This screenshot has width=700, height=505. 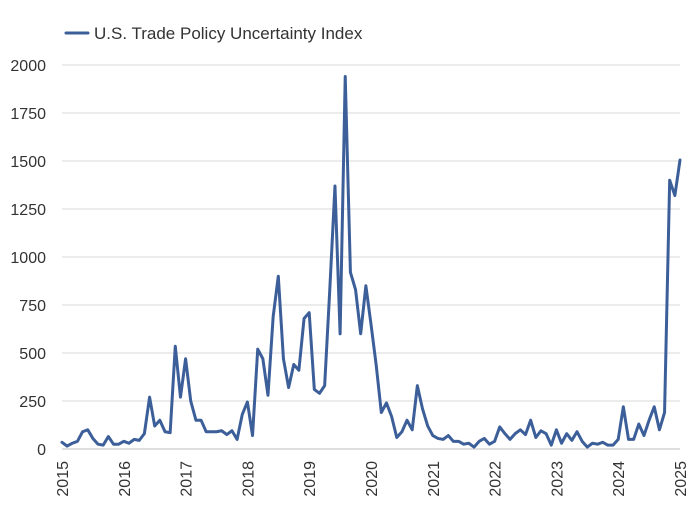 I want to click on y-tick-label: 0, so click(x=41, y=450).